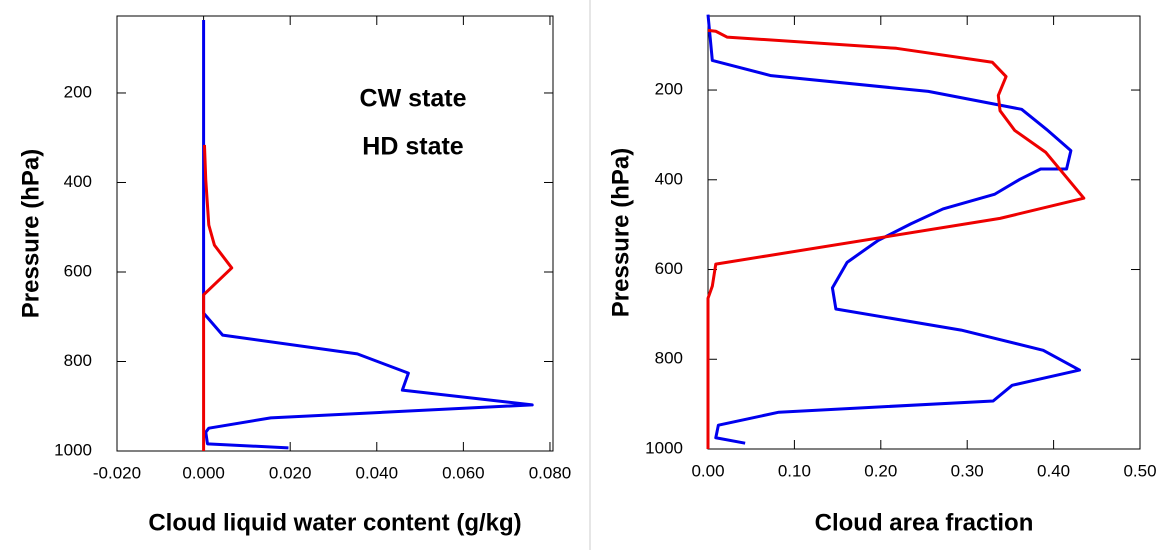  What do you see at coordinates (413, 147) in the screenshot?
I see `legend-label: HD state` at bounding box center [413, 147].